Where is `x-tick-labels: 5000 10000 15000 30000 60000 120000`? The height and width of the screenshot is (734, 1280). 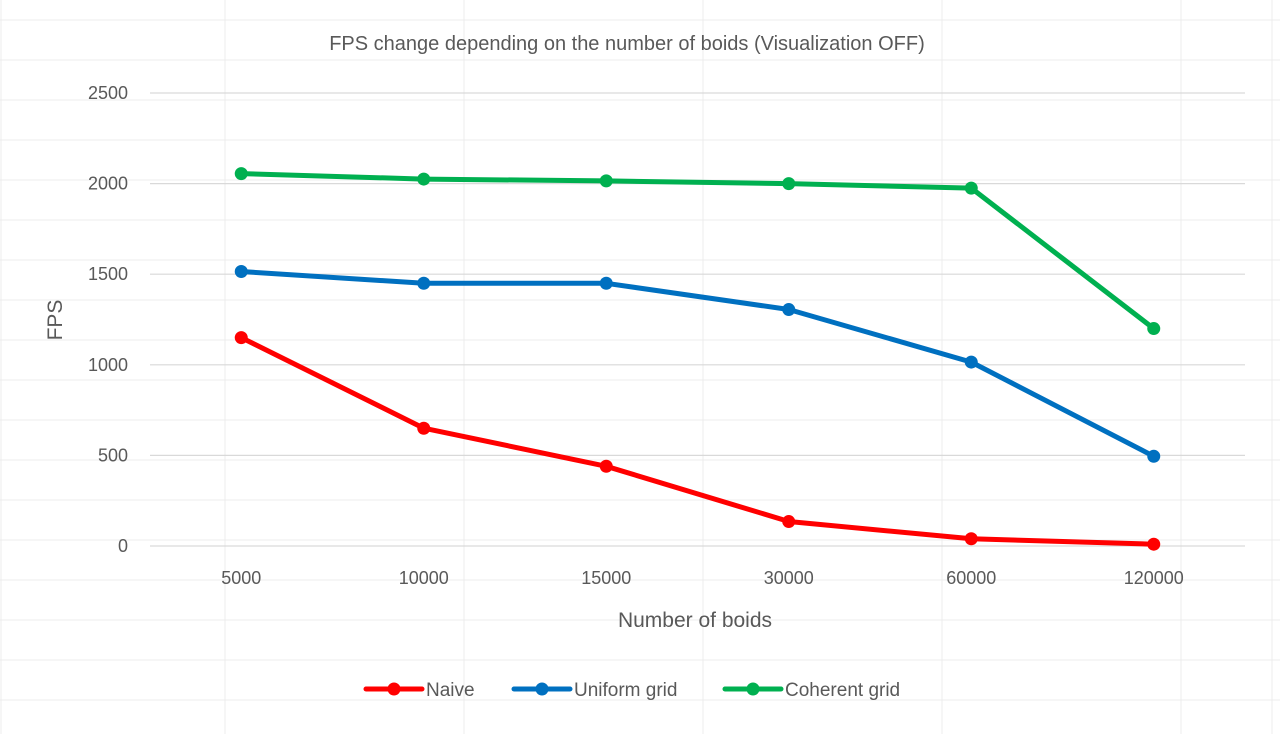
x-tick-labels: 5000 10000 15000 30000 60000 120000 is located at coordinates (702, 578).